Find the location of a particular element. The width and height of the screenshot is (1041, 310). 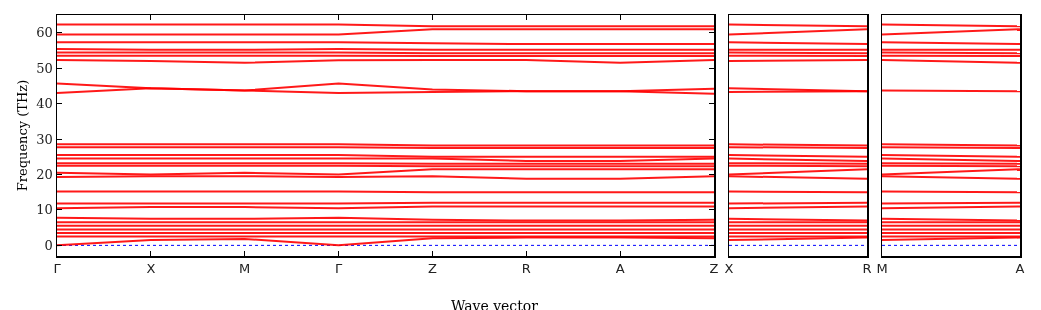

y-tick-label: 0 is located at coordinates (48, 245).